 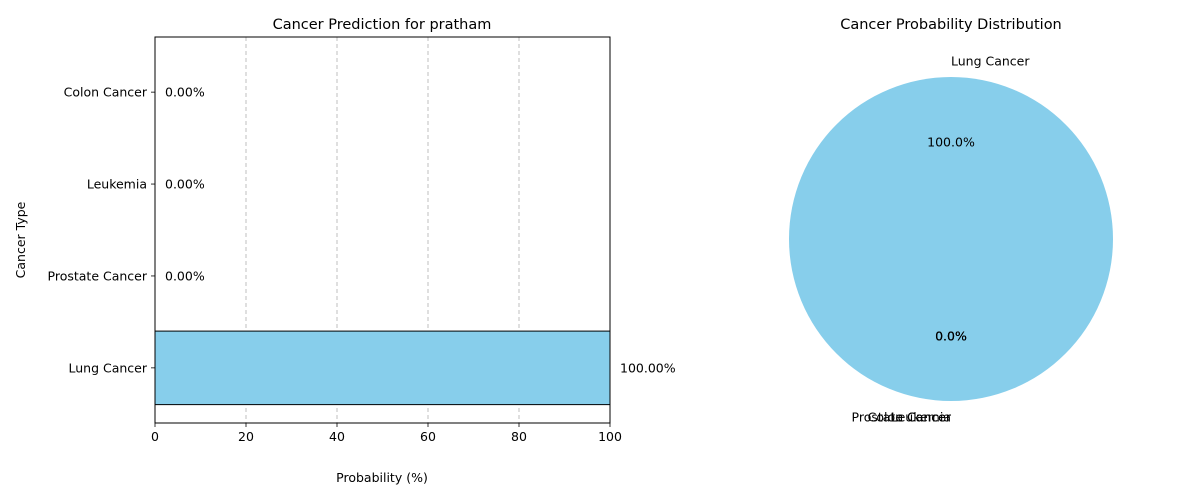 I want to click on bar-value-label-colon-cancer: 0.00%, so click(x=185, y=92).